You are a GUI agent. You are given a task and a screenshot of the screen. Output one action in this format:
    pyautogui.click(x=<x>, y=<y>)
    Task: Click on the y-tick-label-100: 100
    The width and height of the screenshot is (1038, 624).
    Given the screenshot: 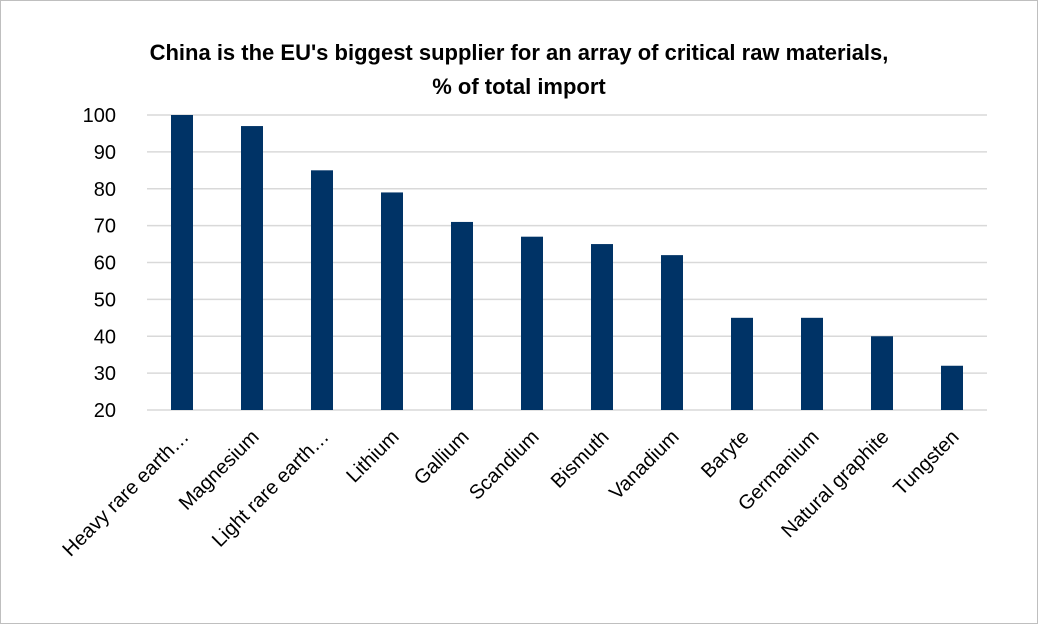 What is the action you would take?
    pyautogui.click(x=99, y=116)
    